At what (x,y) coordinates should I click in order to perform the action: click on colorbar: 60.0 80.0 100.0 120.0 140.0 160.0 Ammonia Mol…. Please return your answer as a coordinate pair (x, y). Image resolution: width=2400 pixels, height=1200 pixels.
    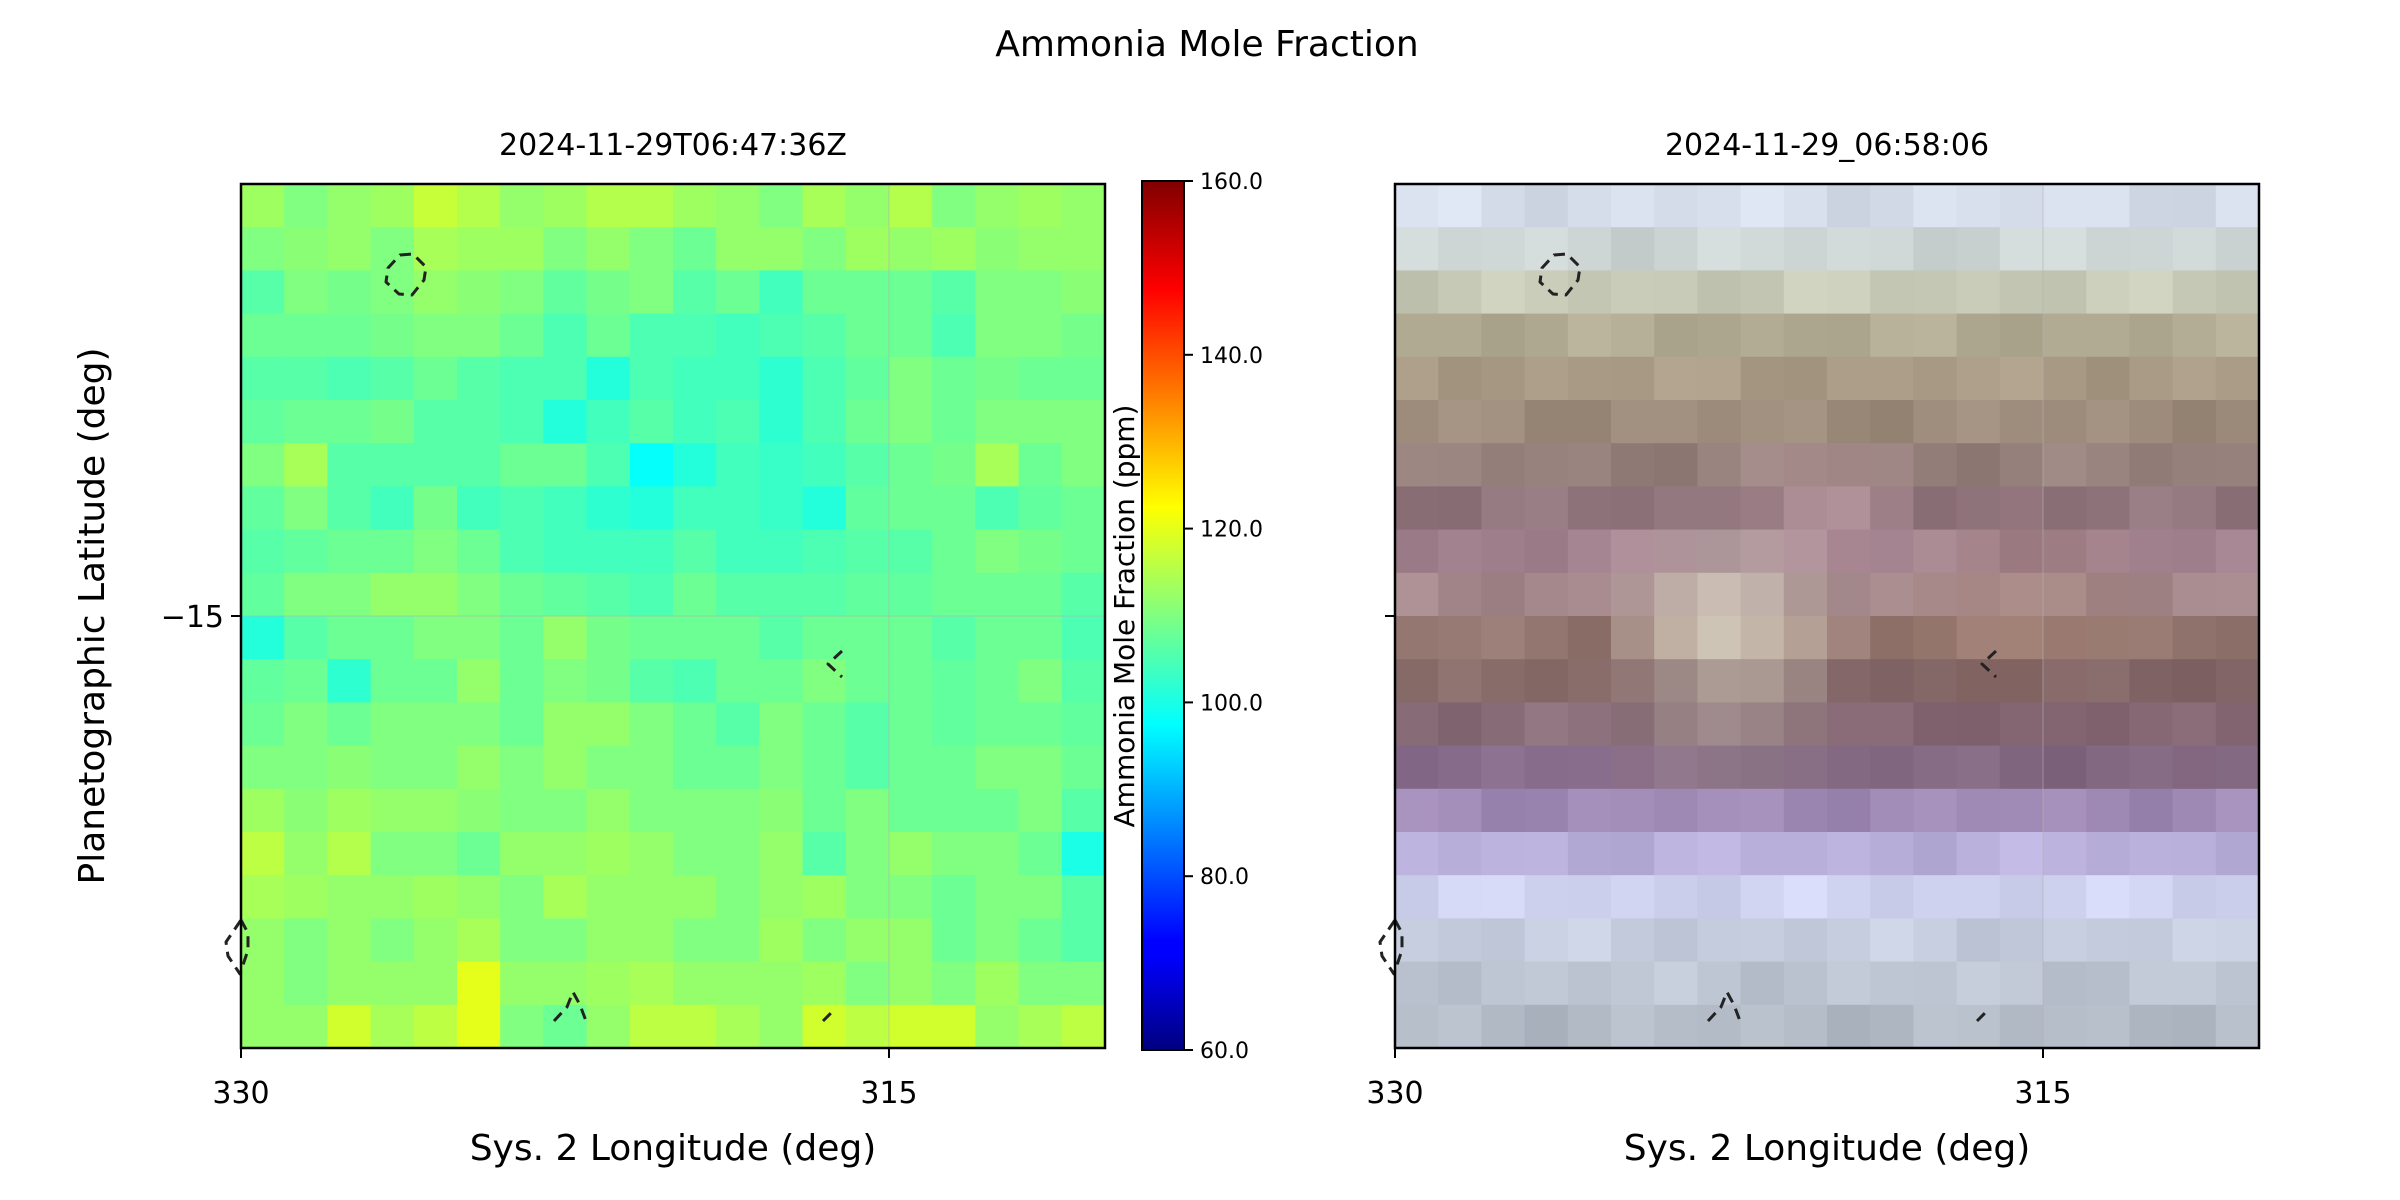
    Looking at the image, I should click on (1185, 617).